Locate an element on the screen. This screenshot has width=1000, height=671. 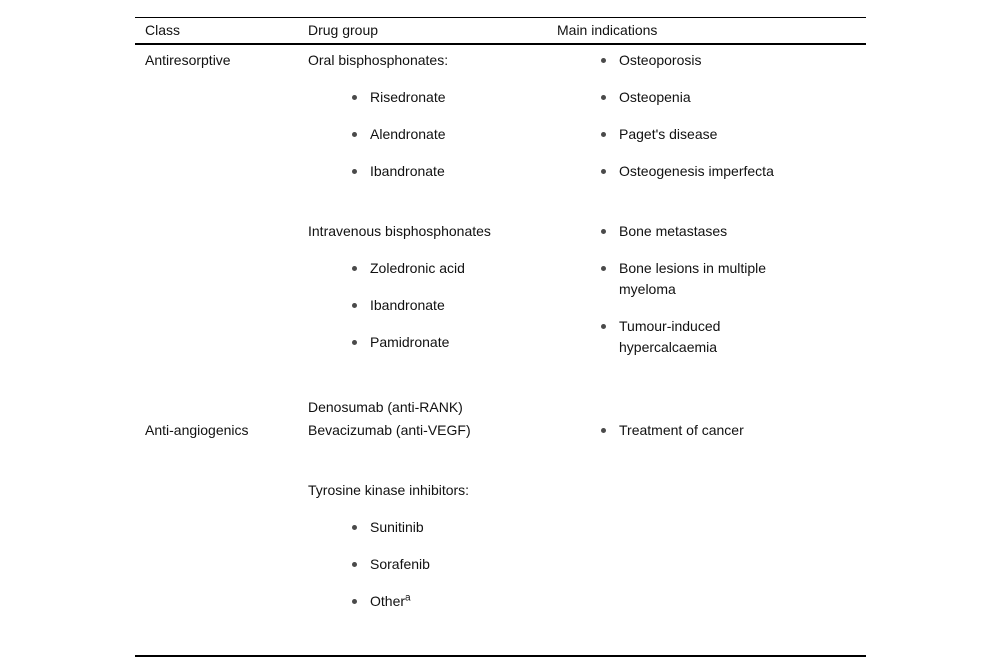
indication-item-label: Osteogenesis imperfecta is located at coordinates (696, 171).